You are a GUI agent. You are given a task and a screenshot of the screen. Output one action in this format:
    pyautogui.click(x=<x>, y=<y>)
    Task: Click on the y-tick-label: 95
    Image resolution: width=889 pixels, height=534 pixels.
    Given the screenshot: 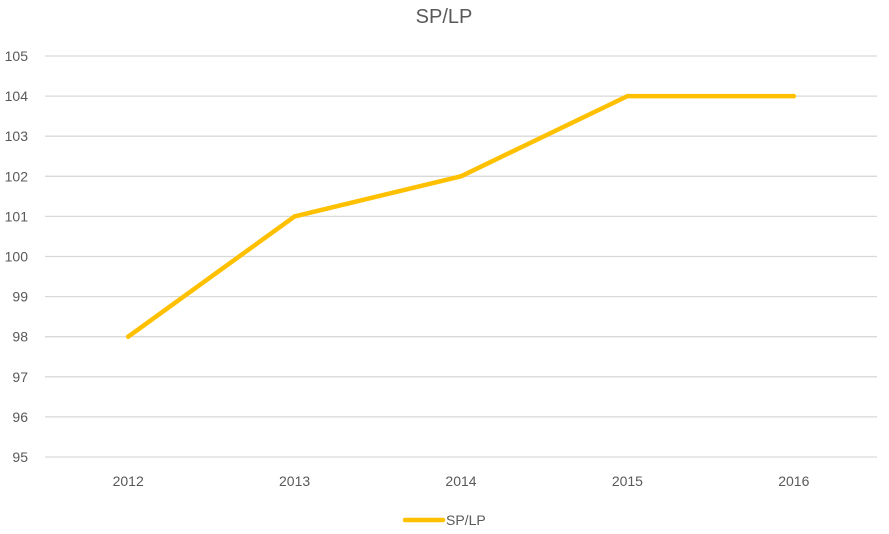 What is the action you would take?
    pyautogui.click(x=20, y=457)
    